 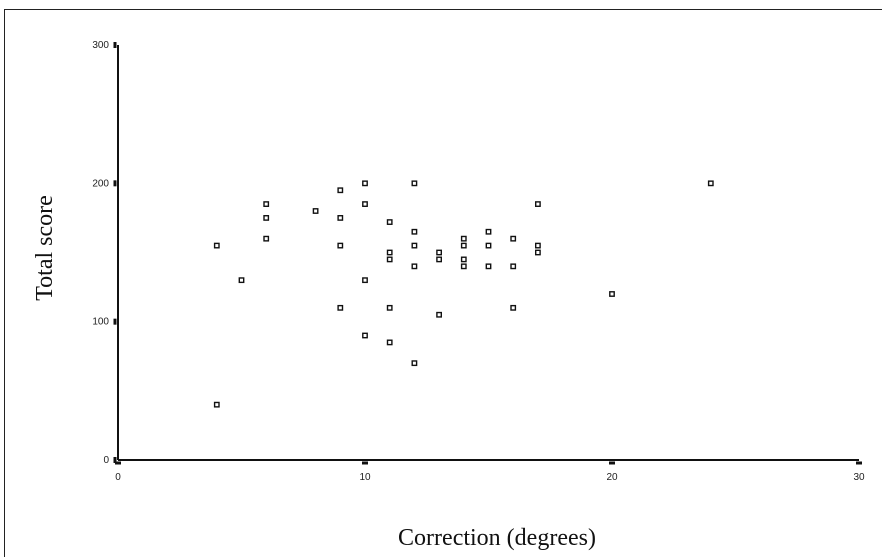 I want to click on y-tick-label: 0, so click(x=106, y=460).